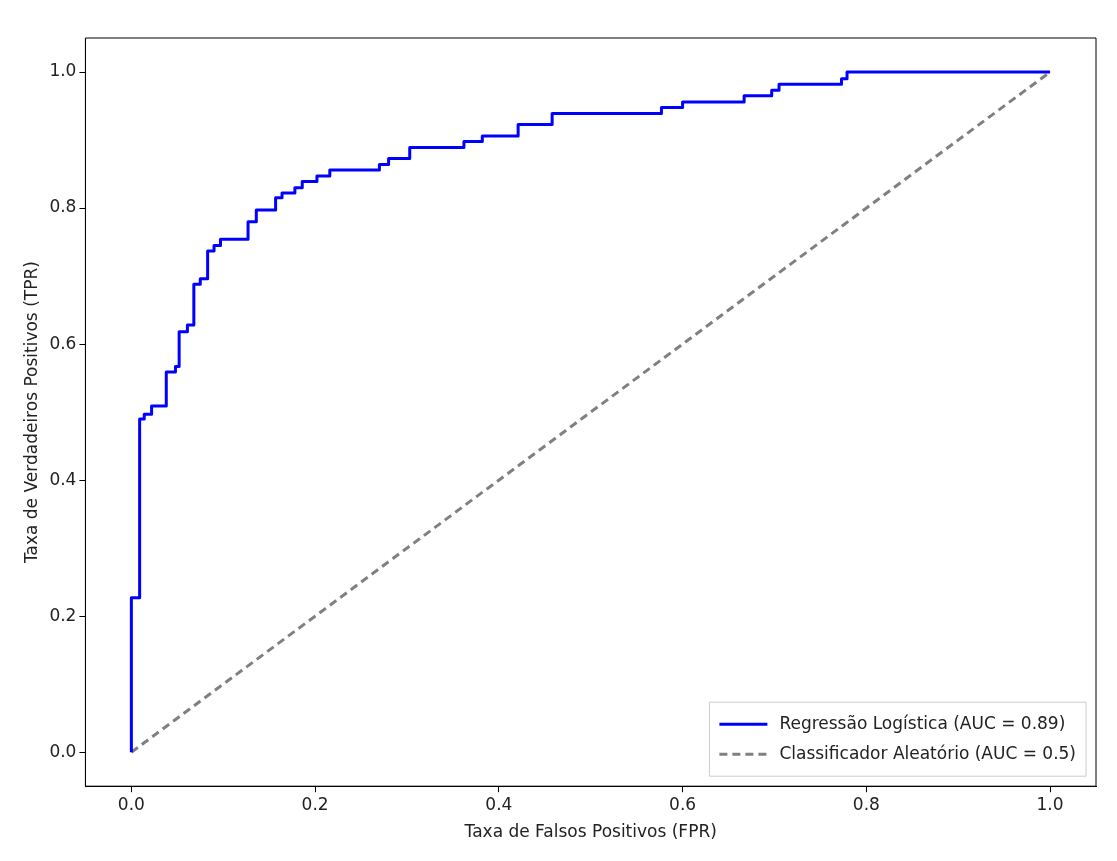 The image size is (1117, 861). I want to click on x-tick-label: 0.8, so click(866, 803).